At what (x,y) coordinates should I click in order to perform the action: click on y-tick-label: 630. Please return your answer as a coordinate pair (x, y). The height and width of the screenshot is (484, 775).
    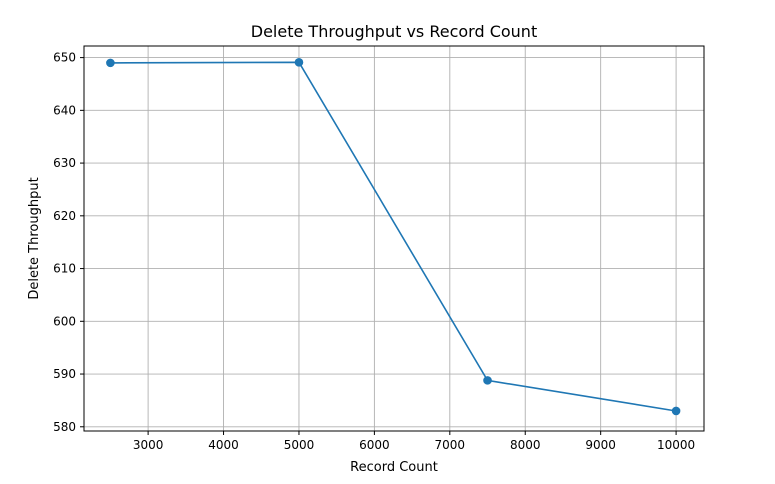
    Looking at the image, I should click on (64, 163).